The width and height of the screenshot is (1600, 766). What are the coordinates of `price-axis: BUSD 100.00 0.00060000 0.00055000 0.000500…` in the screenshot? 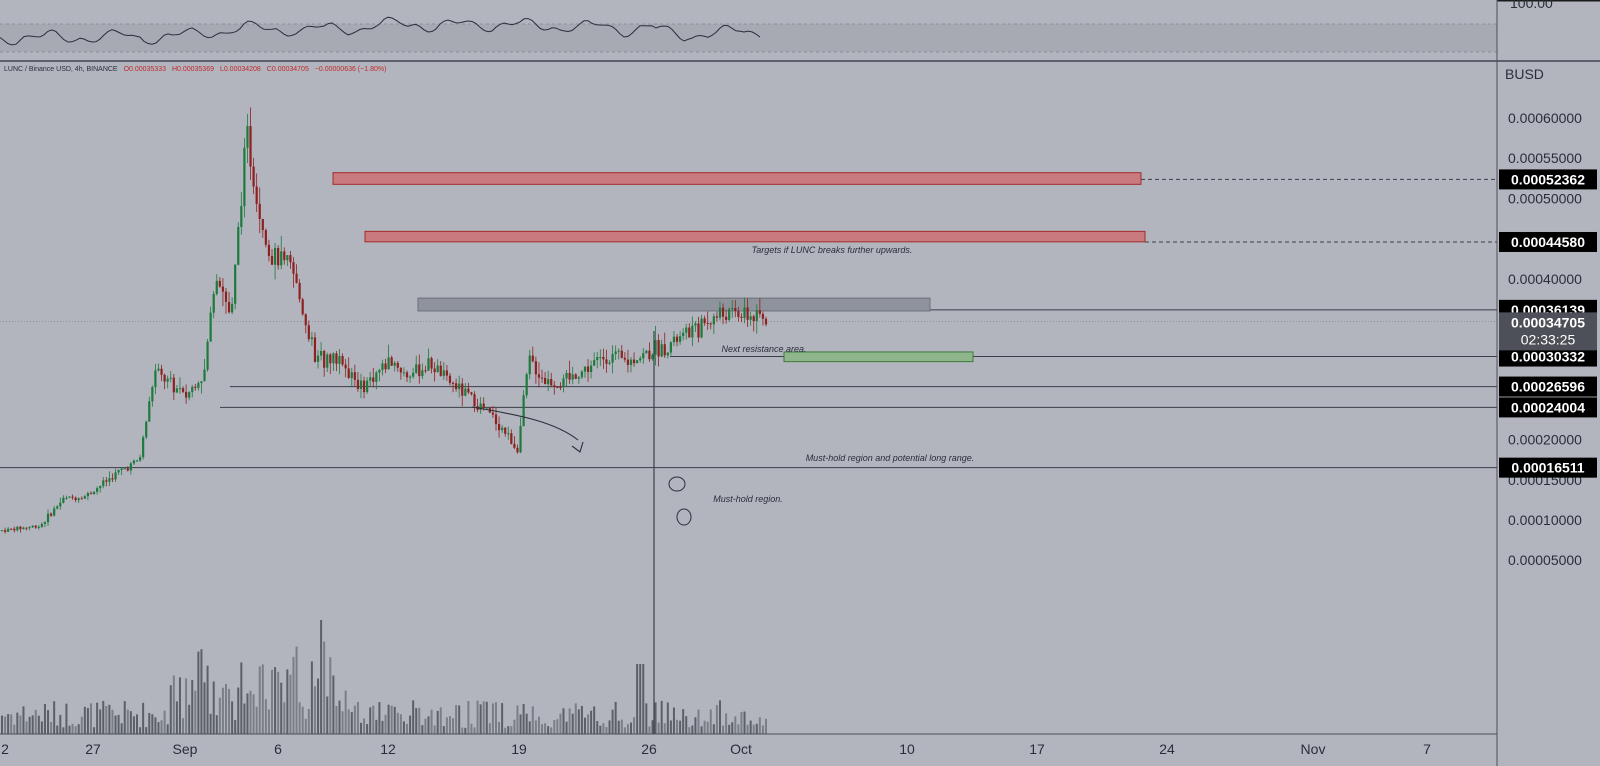 It's located at (1547, 383).